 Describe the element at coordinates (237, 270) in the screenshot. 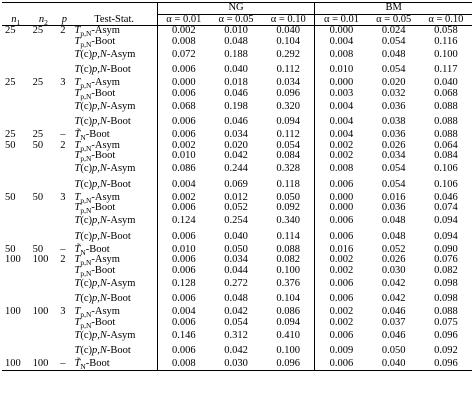

I see `table-row: Tp,N-Boot 0.006 0.044 0.100 0.002 0.030 0.082` at that location.